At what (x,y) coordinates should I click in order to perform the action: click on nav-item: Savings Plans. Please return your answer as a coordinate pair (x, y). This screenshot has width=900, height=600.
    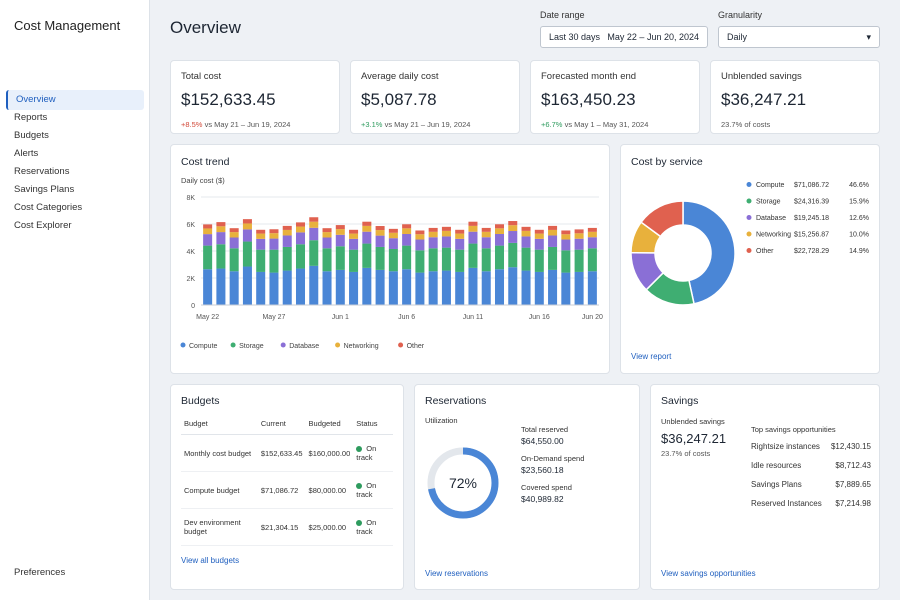
    Looking at the image, I should click on (44, 189).